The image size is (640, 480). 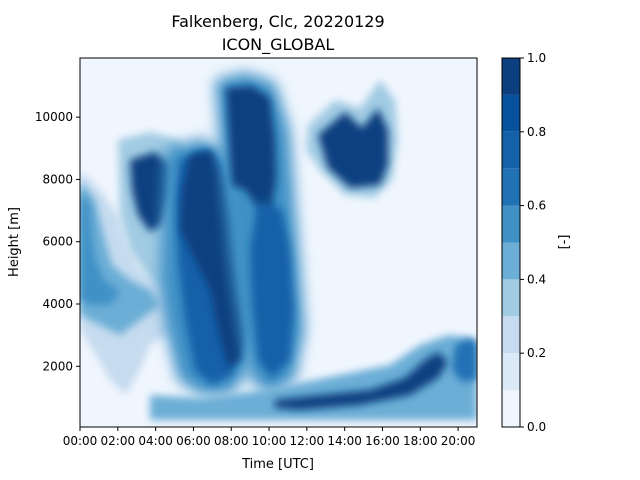 What do you see at coordinates (100, 247) in the screenshot?
I see `cloud-left-core` at bounding box center [100, 247].